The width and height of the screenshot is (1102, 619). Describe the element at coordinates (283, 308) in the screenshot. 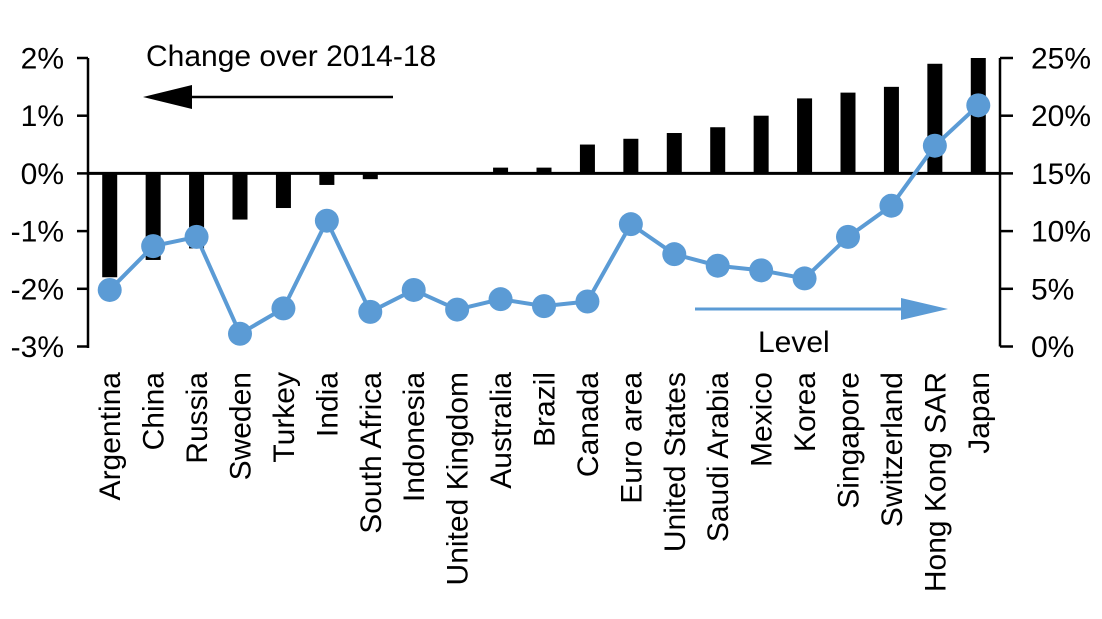

I see `marker-turkey` at that location.